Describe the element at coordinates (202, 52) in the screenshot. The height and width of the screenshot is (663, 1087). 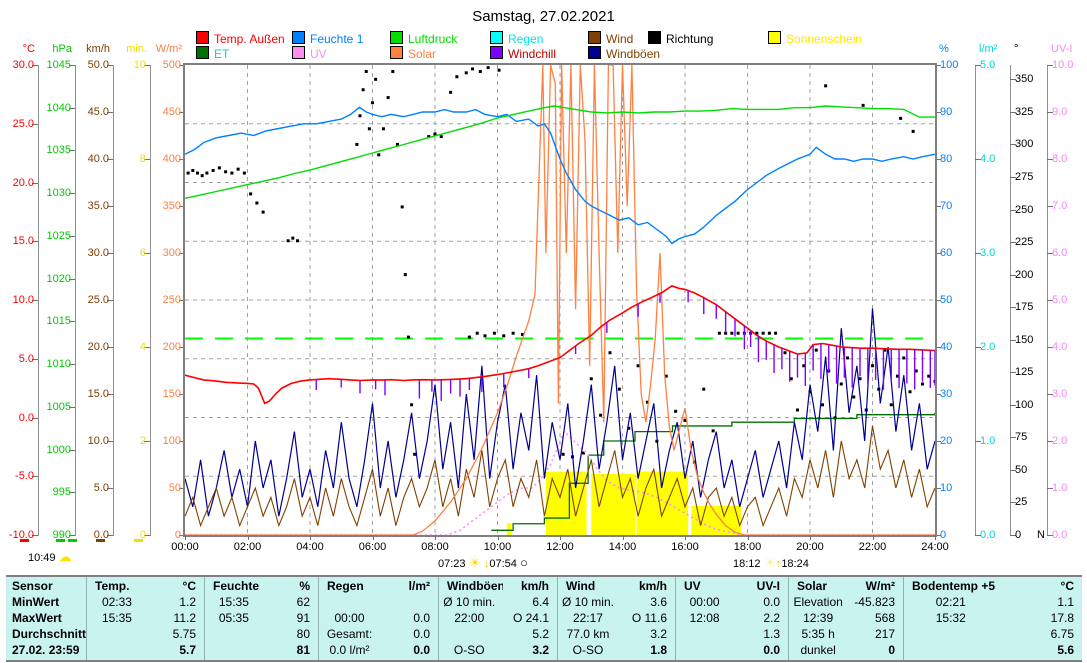
I see `et-color-swatch-icon` at that location.